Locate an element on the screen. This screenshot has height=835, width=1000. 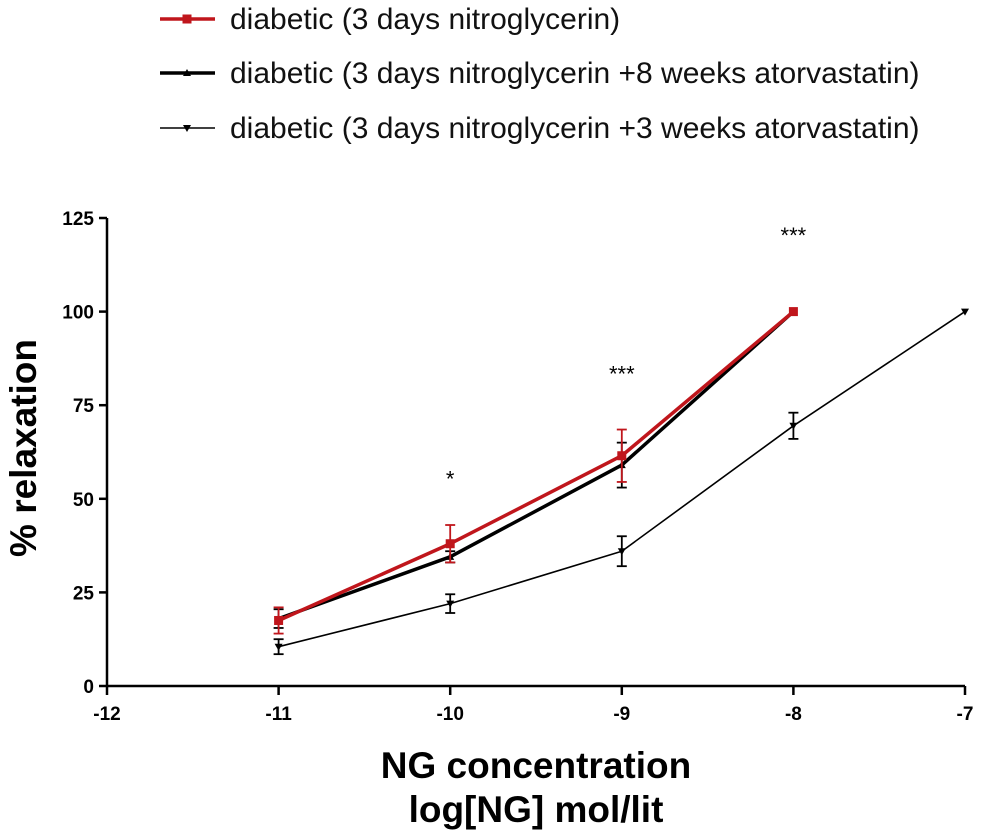
y-axis-title: % relaxation is located at coordinates (23, 448).